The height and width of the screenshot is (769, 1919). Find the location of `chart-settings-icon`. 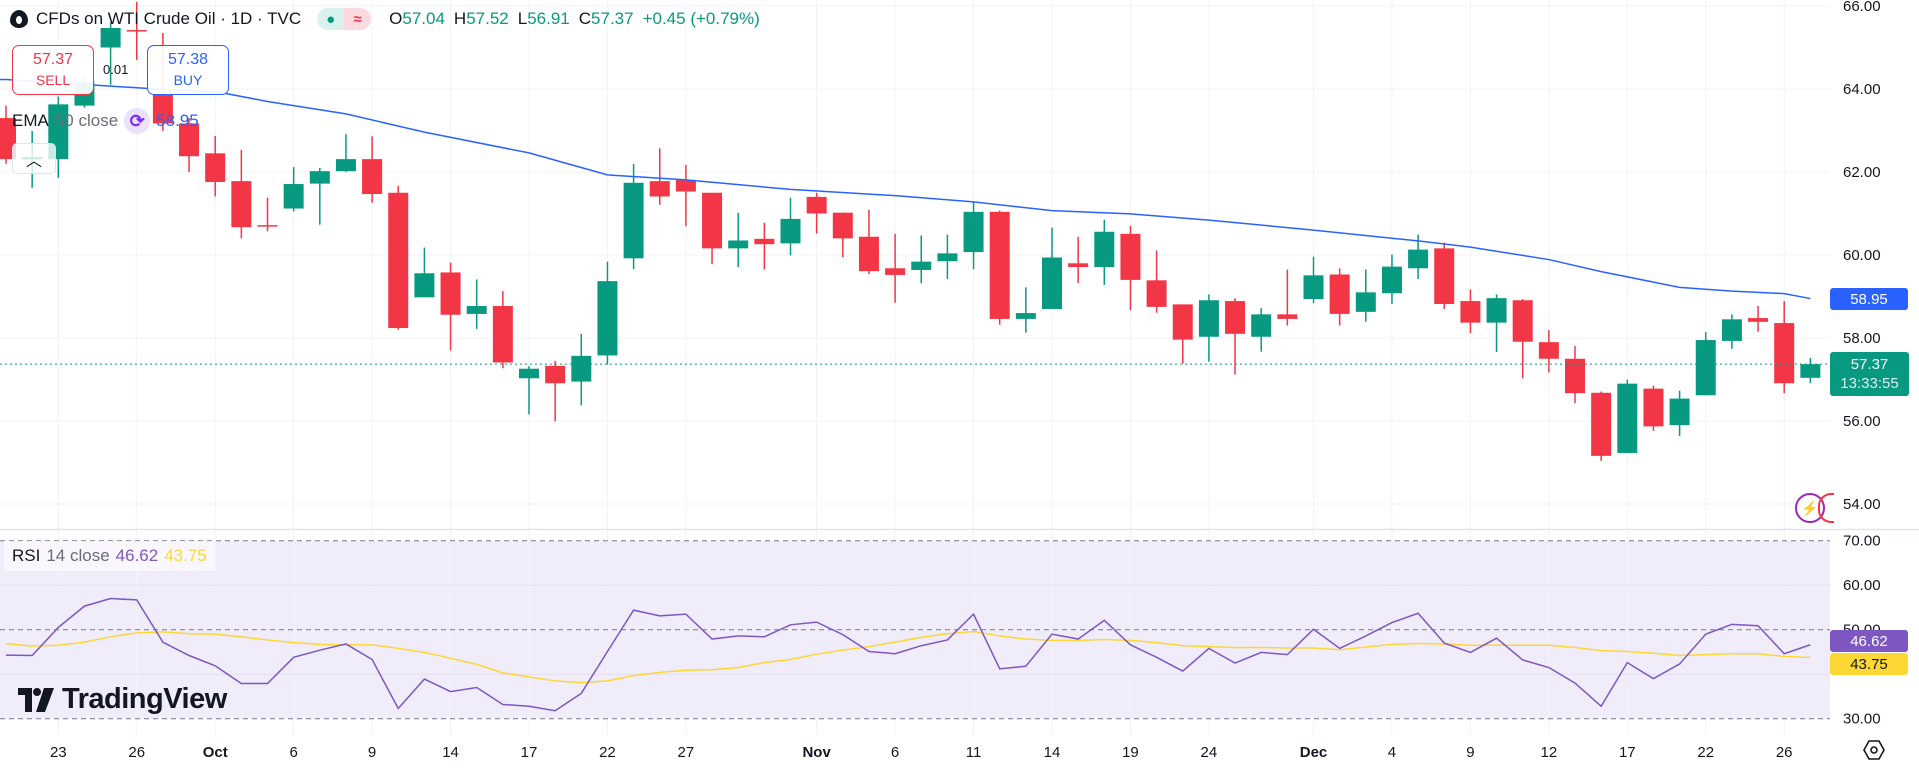

chart-settings-icon is located at coordinates (1874, 750).